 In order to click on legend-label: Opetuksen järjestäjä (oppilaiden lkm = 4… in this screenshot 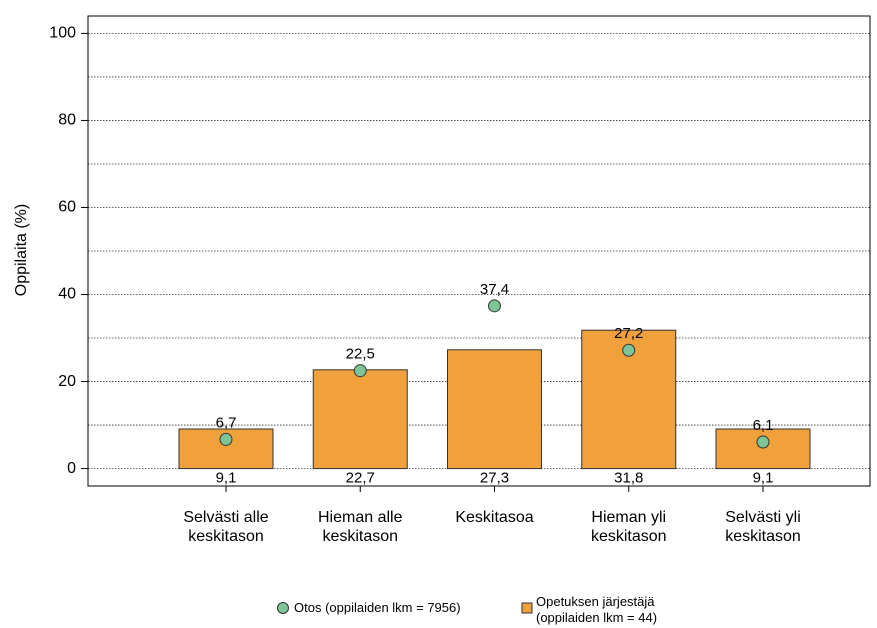, I will do `click(597, 609)`.